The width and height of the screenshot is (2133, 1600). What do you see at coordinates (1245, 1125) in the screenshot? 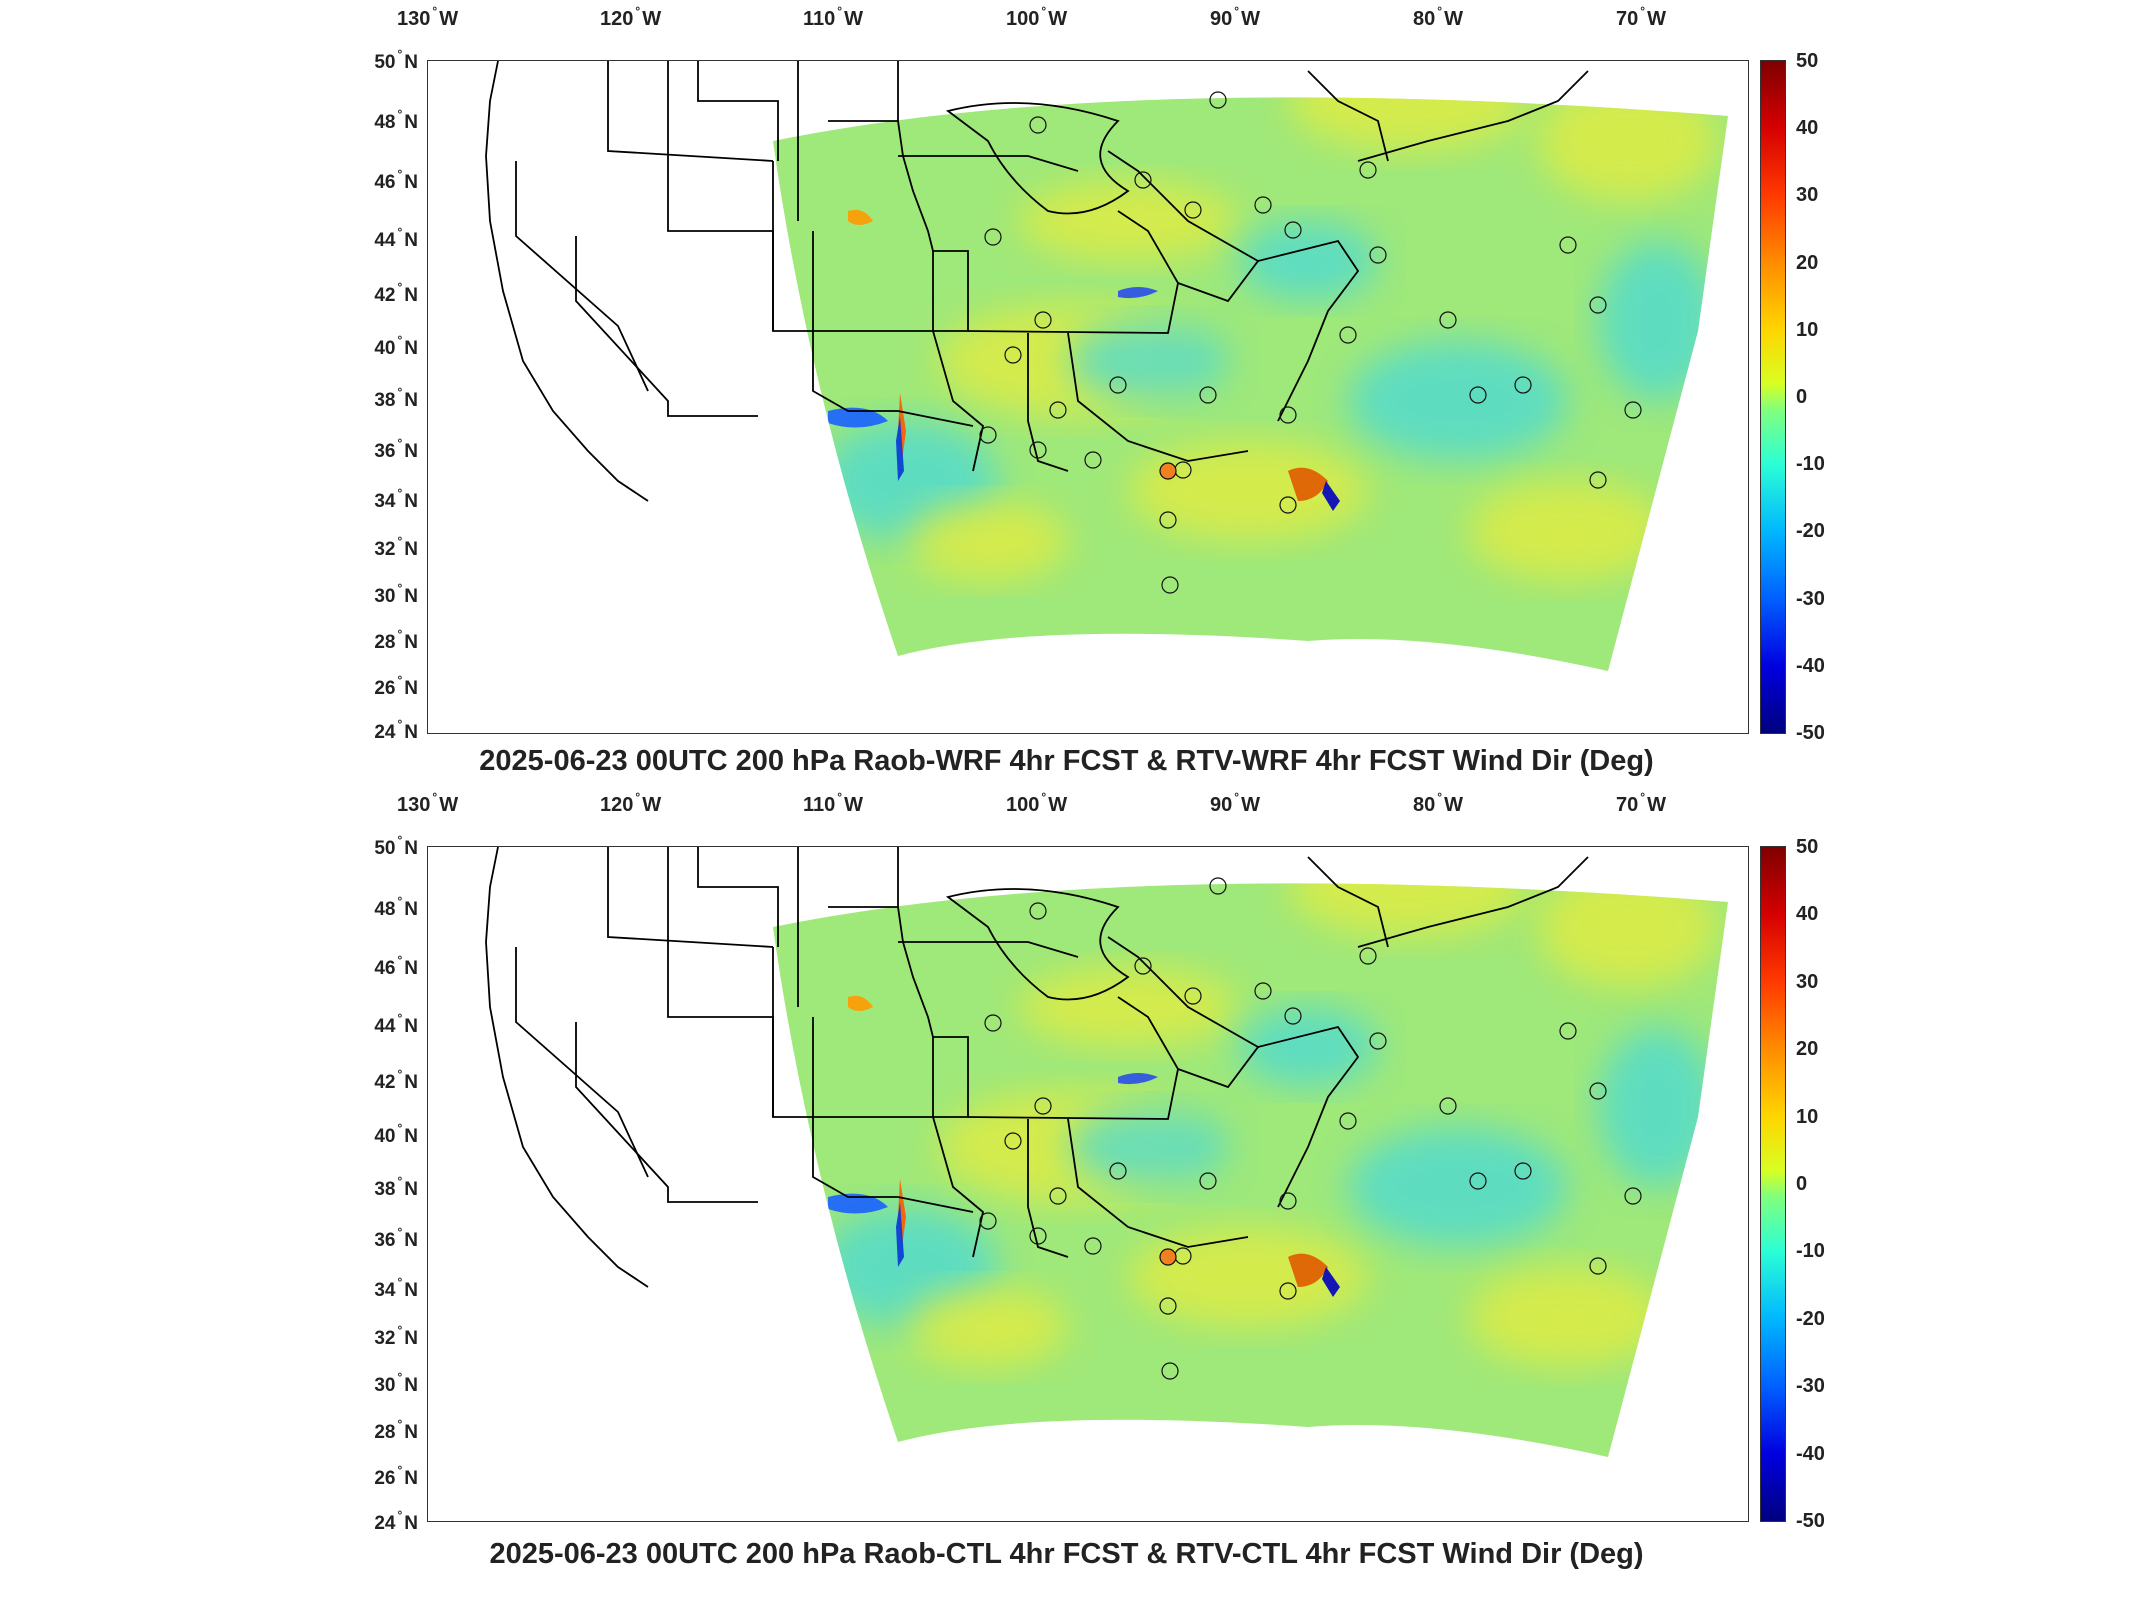
I see `field-anomalies` at bounding box center [1245, 1125].